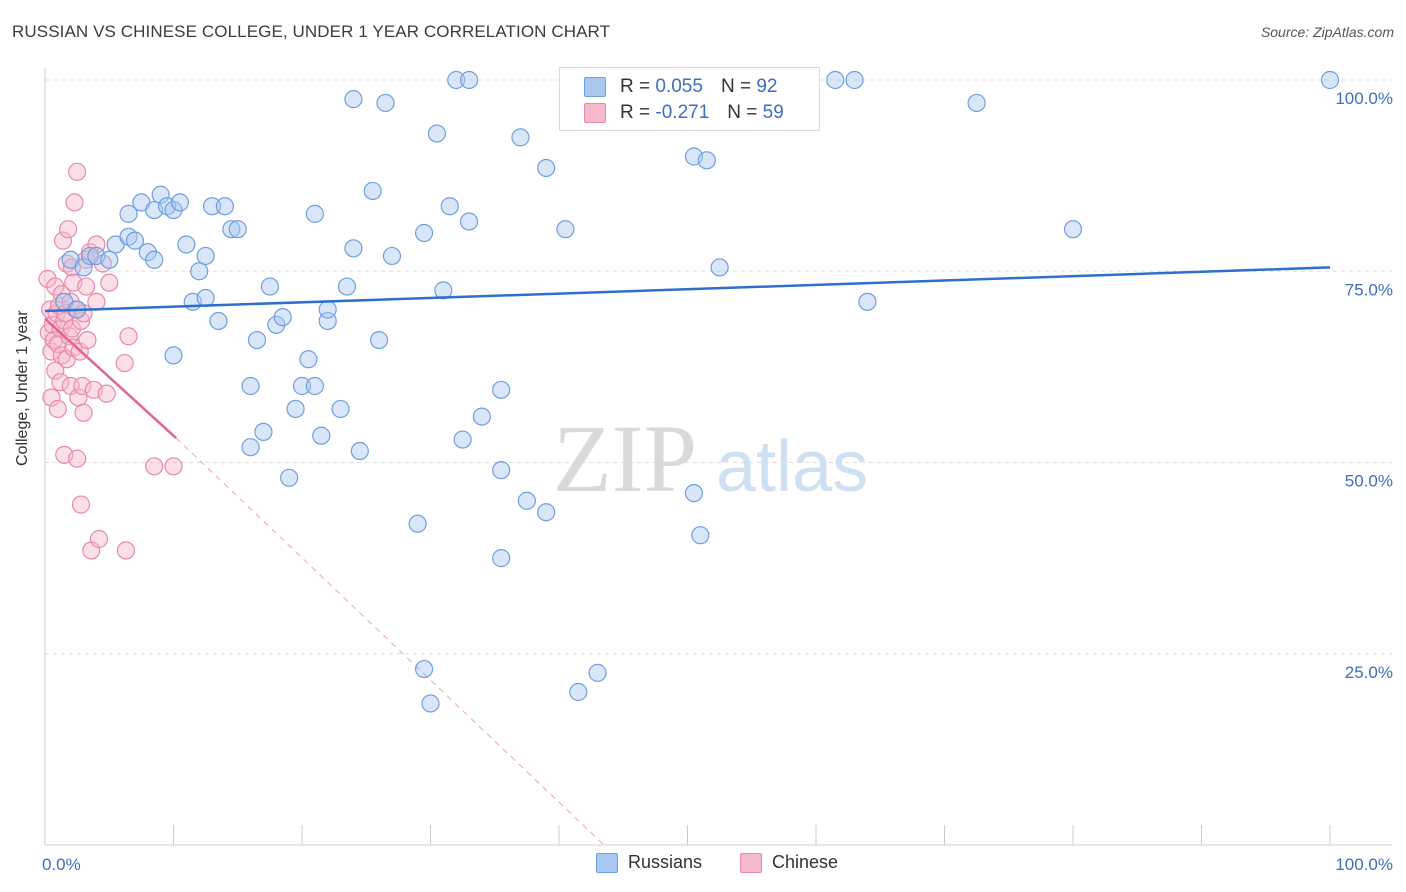 The width and height of the screenshot is (1406, 892). Describe the element at coordinates (1364, 864) in the screenshot. I see `x-tick-label-max: 100.0%` at that location.